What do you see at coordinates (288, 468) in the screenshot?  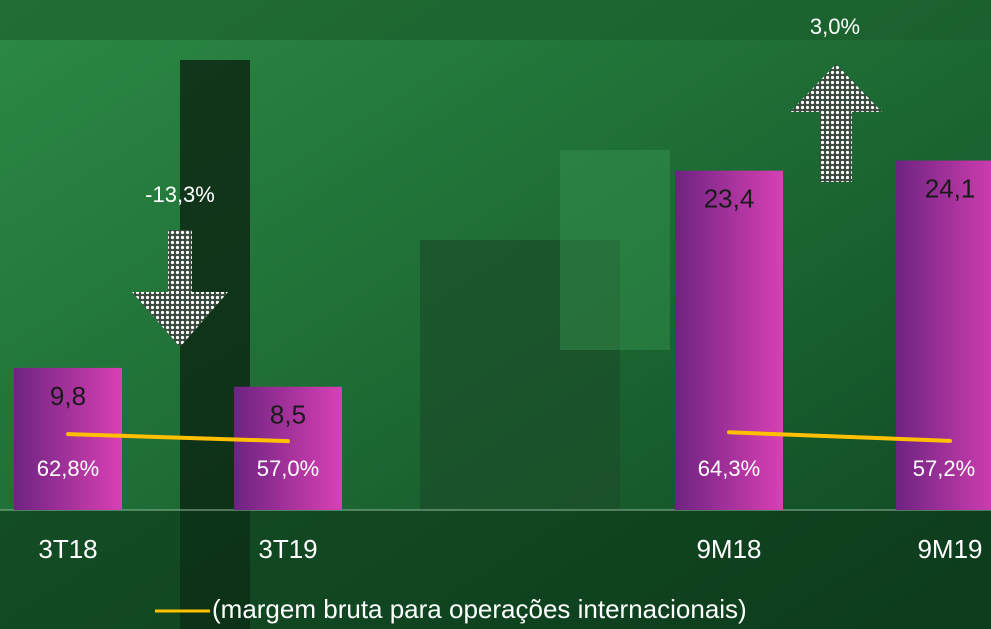 I see `margin-label: 57,0%` at bounding box center [288, 468].